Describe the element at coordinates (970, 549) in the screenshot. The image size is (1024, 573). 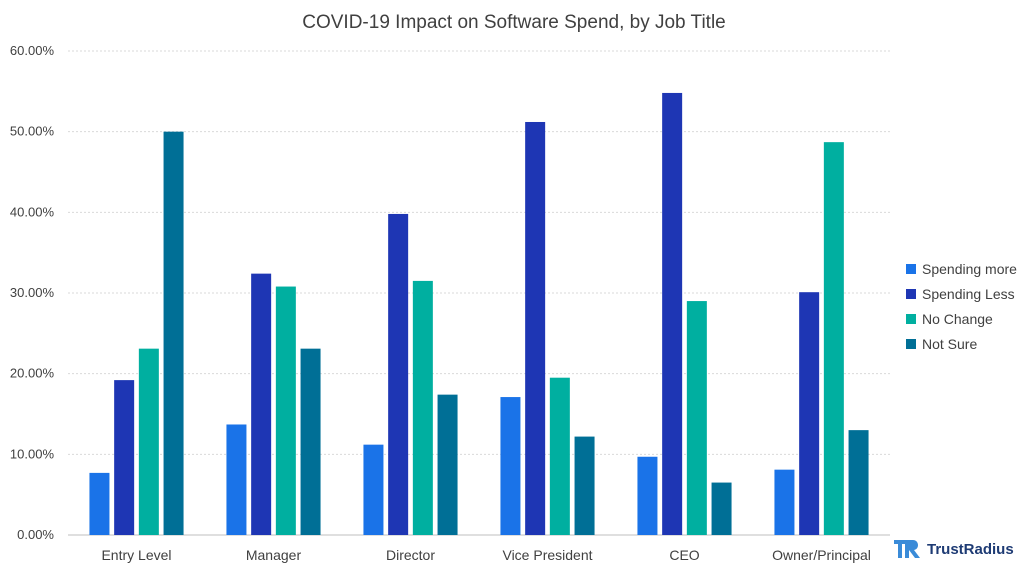
I see `brand-name: TrustRadius` at that location.